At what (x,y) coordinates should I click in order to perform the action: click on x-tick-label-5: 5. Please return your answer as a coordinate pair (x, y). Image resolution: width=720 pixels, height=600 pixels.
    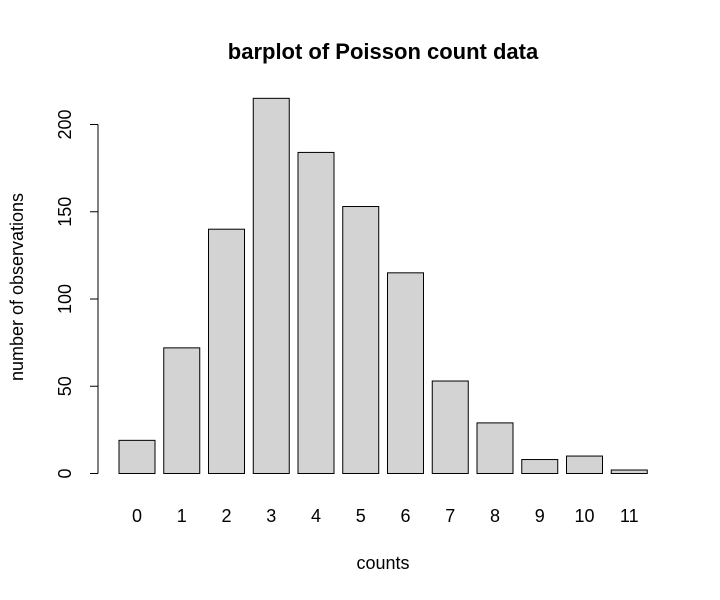
    Looking at the image, I should click on (361, 516).